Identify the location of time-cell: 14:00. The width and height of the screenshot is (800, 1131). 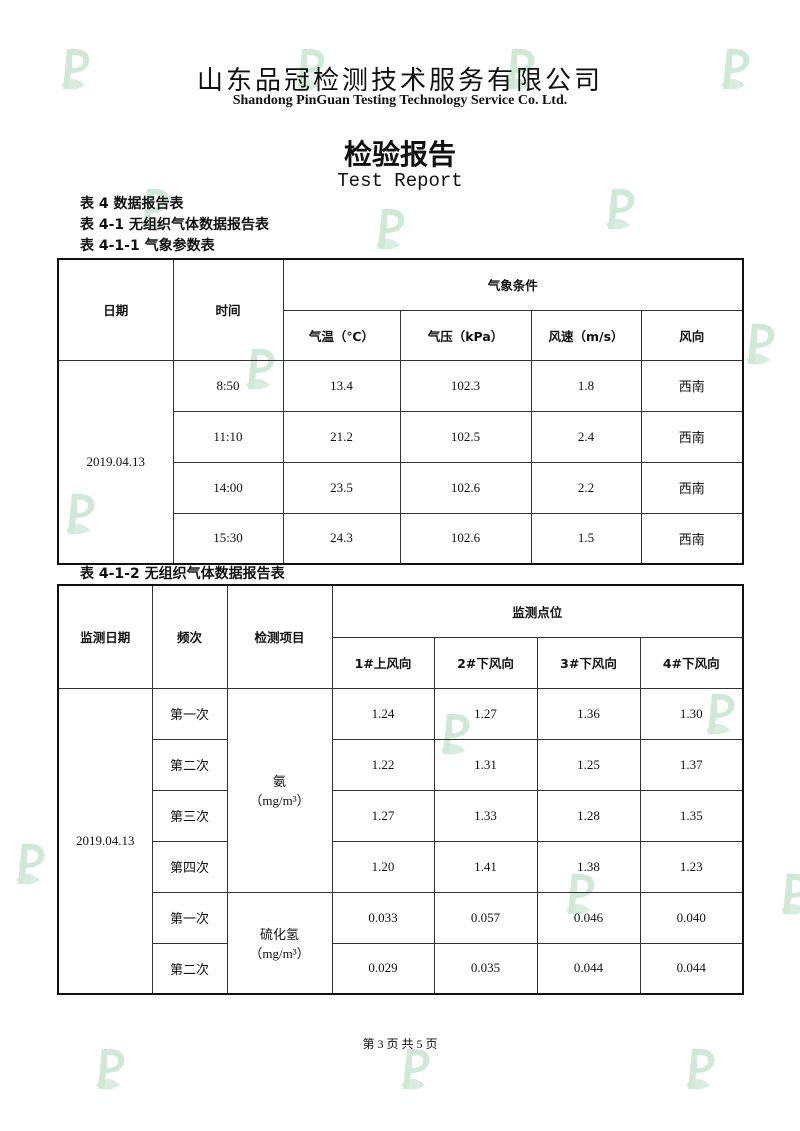
(228, 487).